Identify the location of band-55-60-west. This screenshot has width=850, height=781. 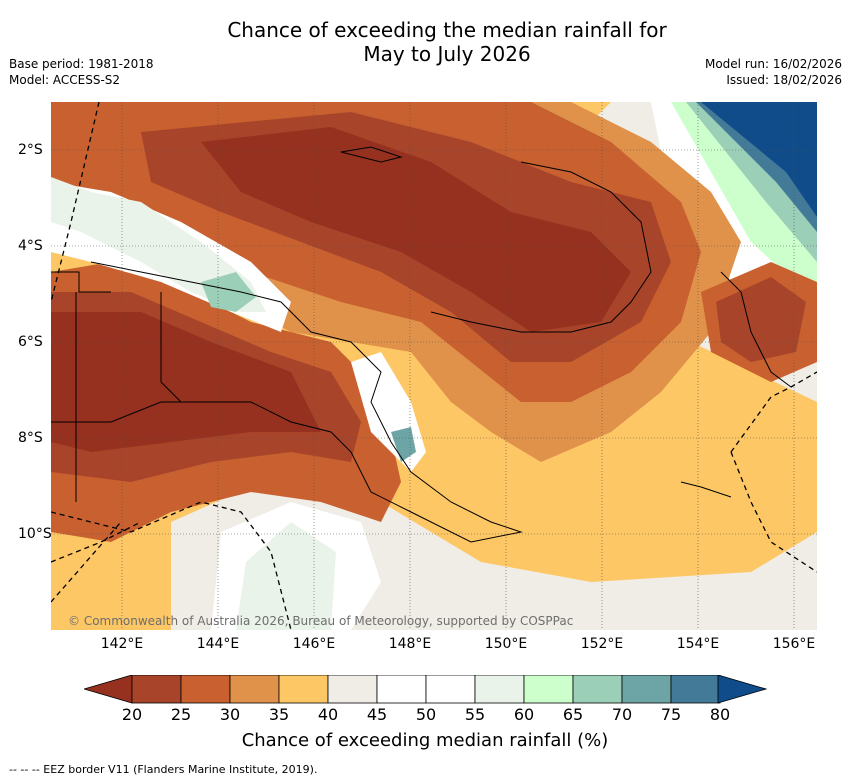
(158, 244).